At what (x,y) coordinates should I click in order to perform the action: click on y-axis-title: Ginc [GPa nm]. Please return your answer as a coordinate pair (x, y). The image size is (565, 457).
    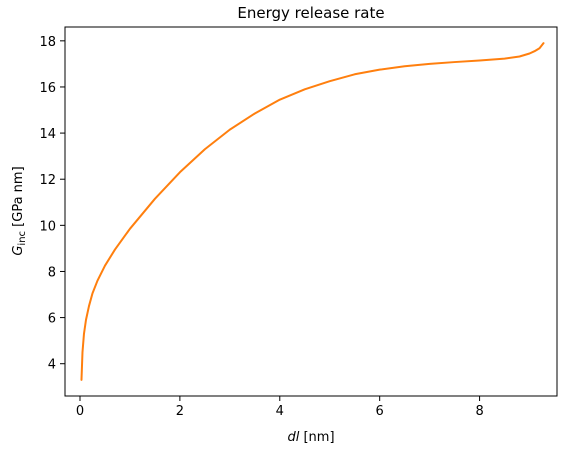
    Looking at the image, I should click on (19, 210).